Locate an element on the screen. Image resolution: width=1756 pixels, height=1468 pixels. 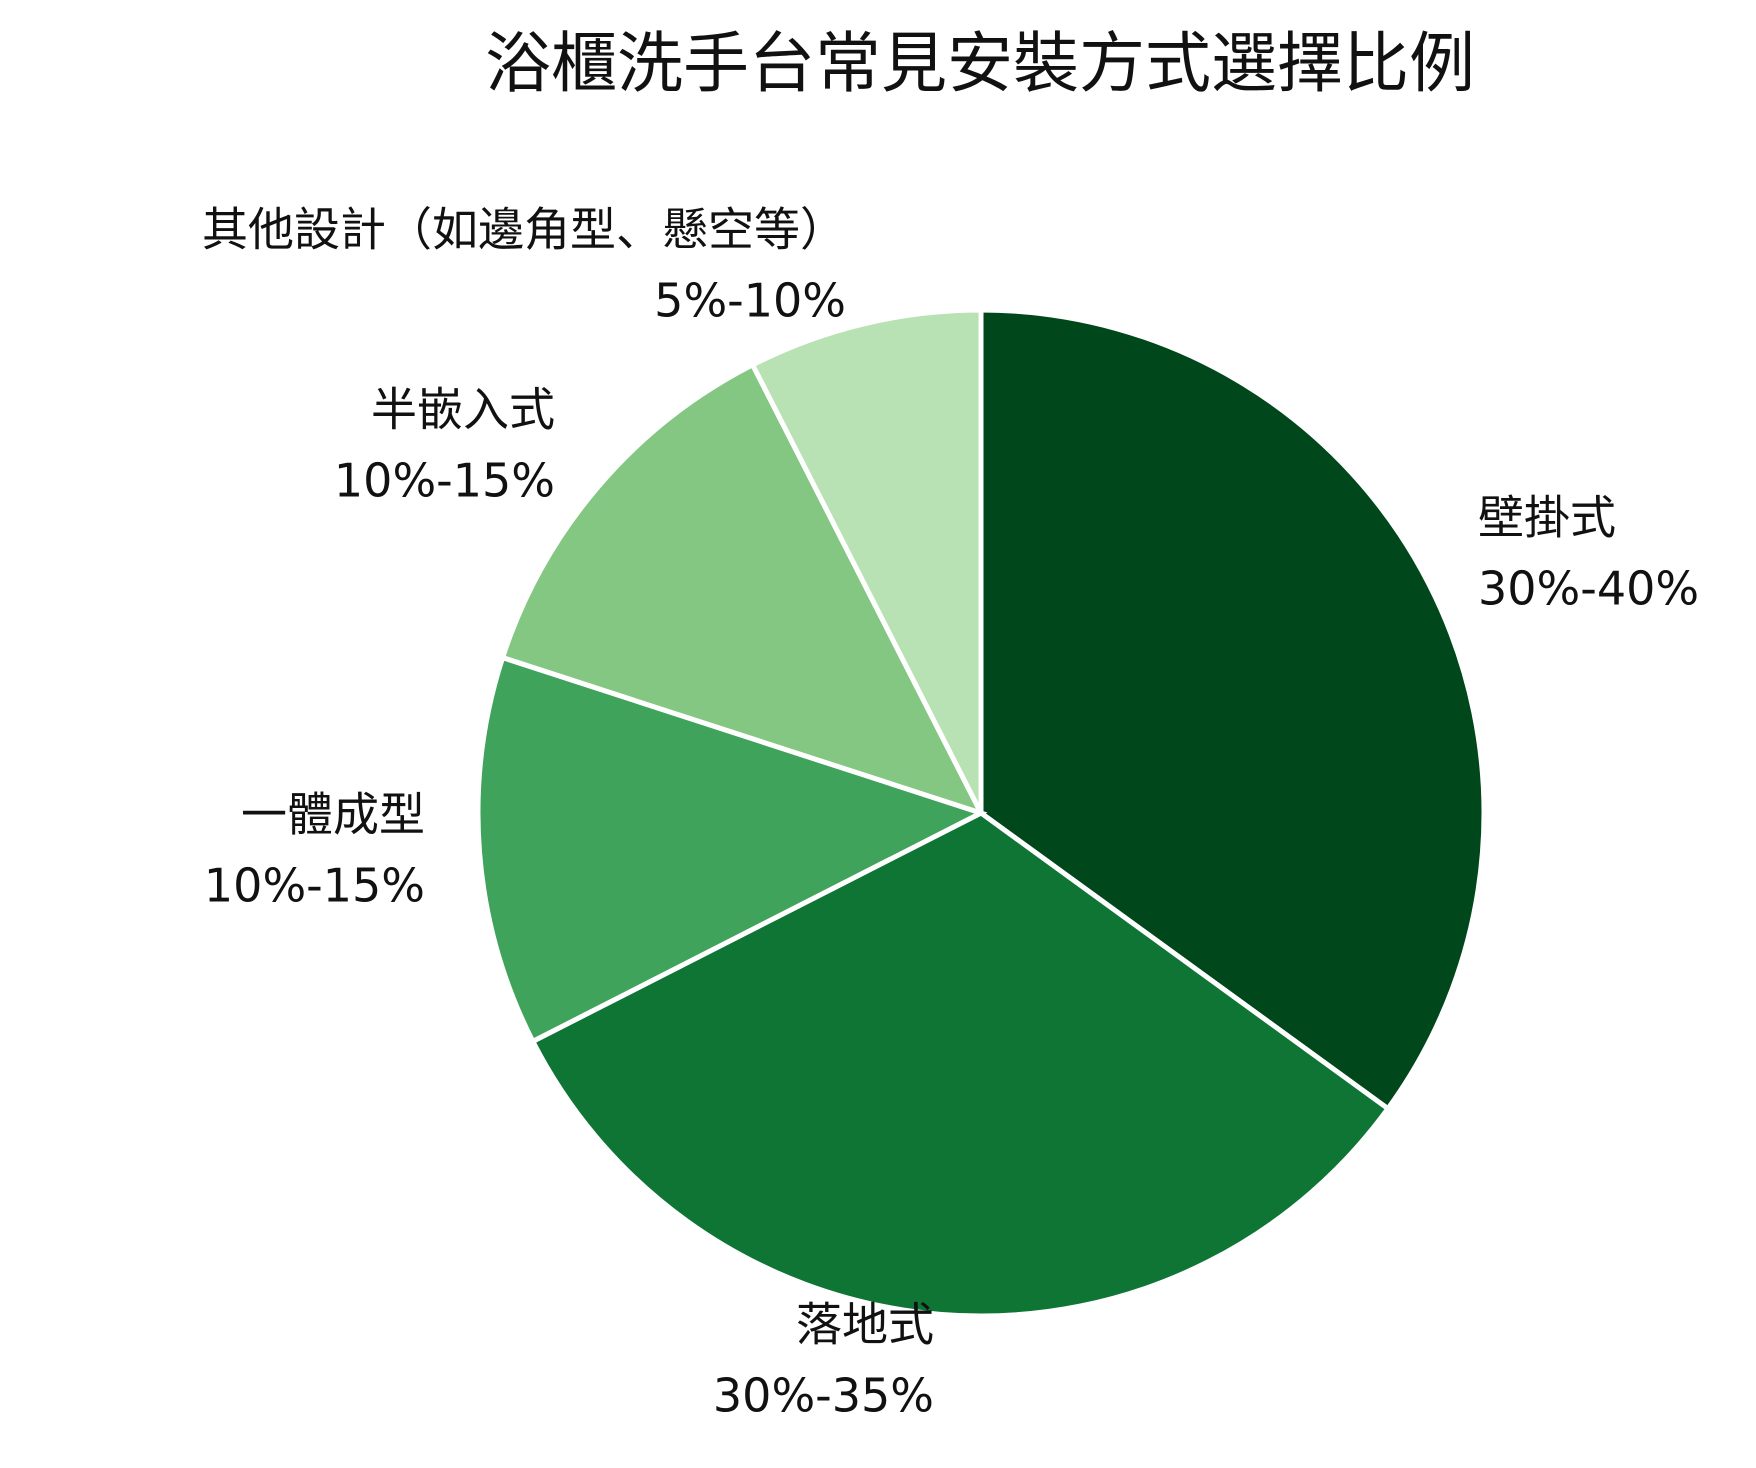
slice-label: 其他設計（如邊角型、懸空等） is located at coordinates (524, 230).